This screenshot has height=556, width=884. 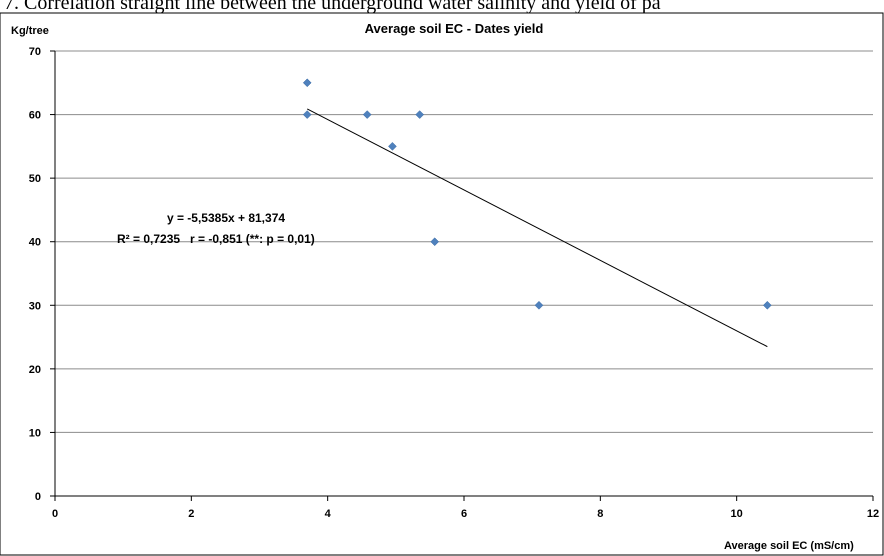 What do you see at coordinates (35, 52) in the screenshot?
I see `tick-label-y: 70` at bounding box center [35, 52].